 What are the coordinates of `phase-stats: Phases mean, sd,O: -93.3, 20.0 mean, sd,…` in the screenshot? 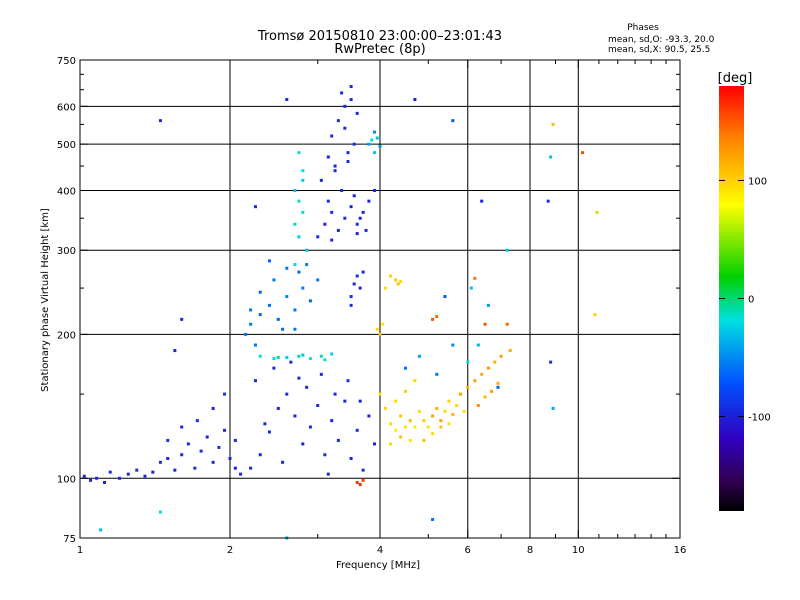 It's located at (661, 39).